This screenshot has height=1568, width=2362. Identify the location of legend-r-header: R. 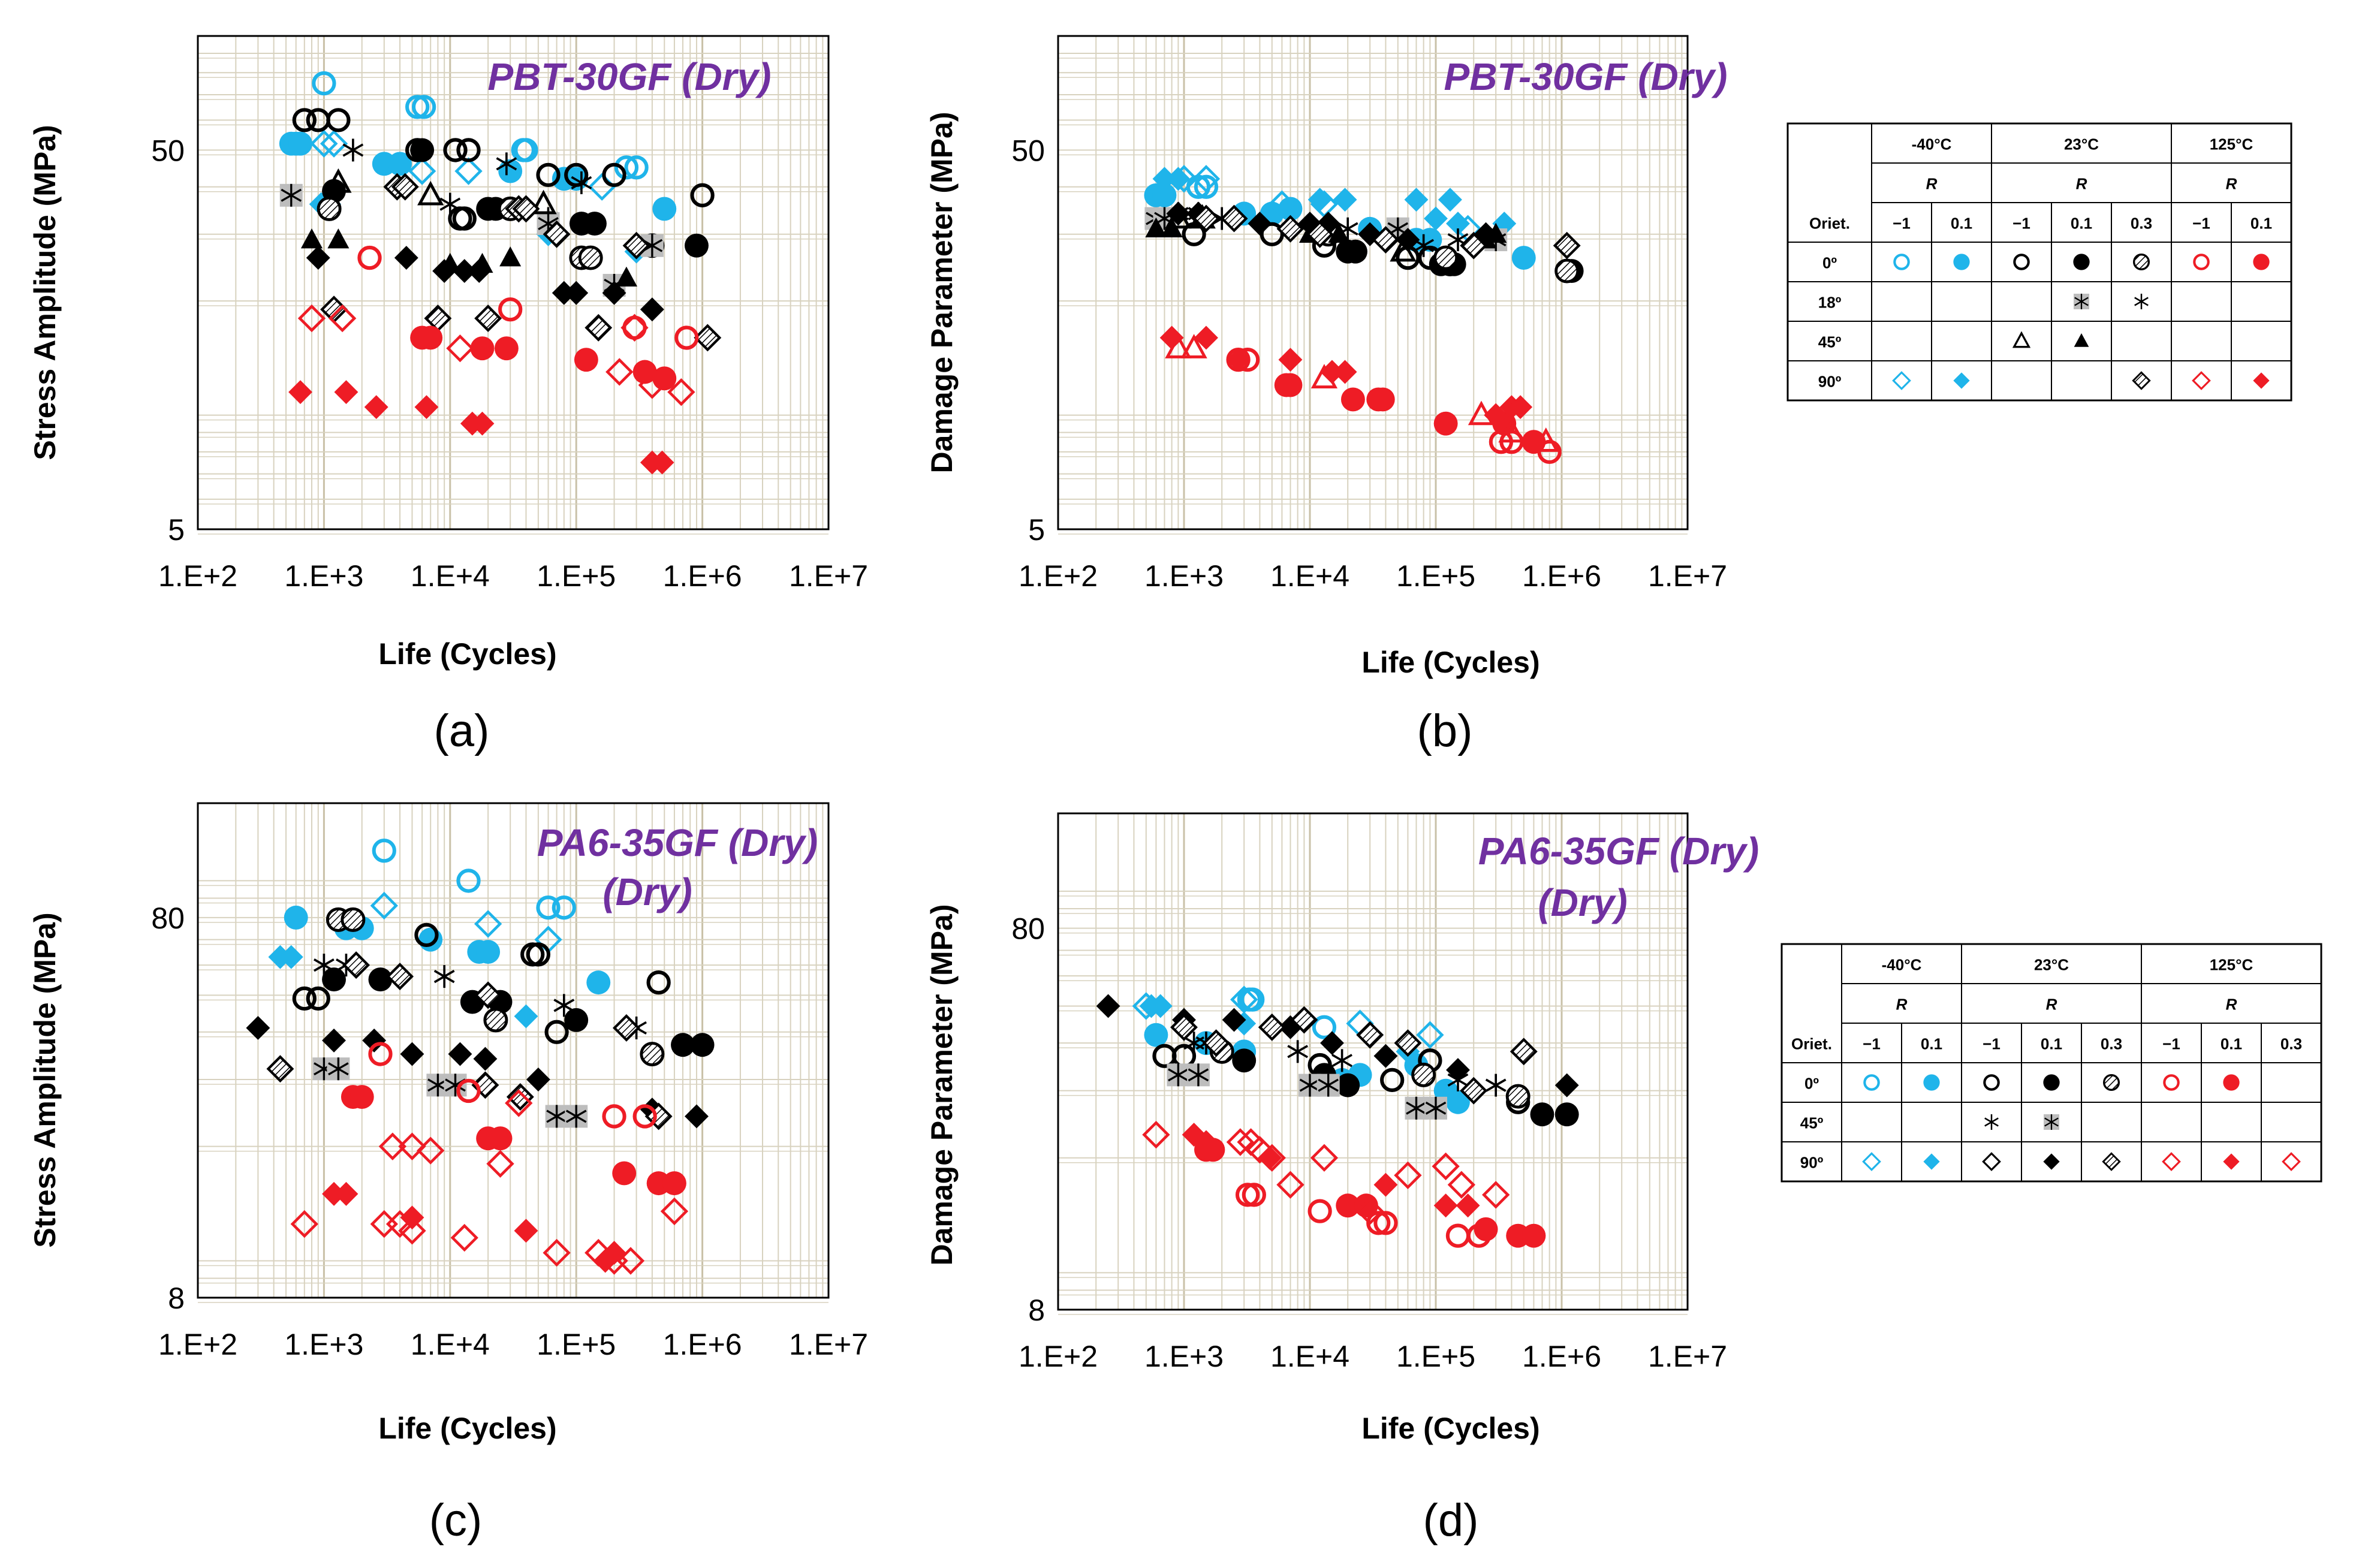
(1932, 184).